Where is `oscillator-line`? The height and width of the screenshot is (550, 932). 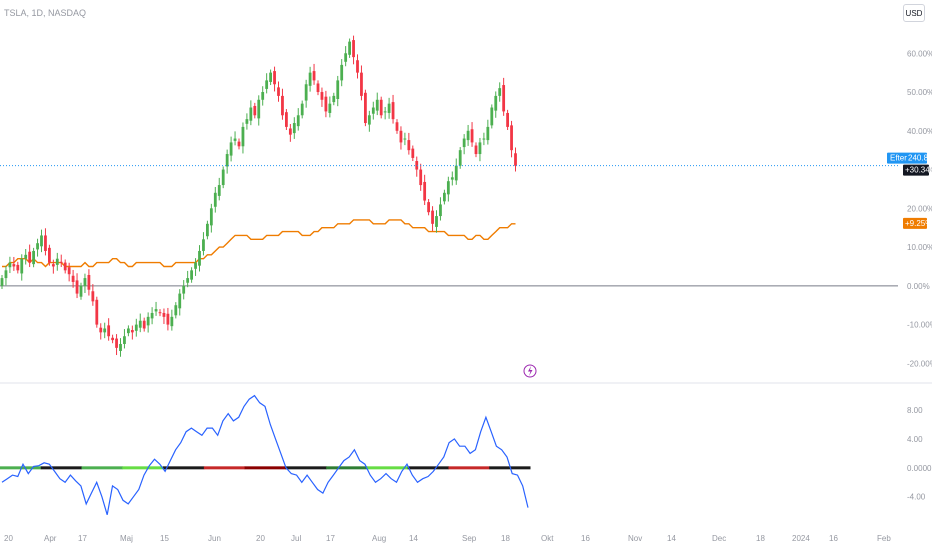 oscillator-line is located at coordinates (265, 454).